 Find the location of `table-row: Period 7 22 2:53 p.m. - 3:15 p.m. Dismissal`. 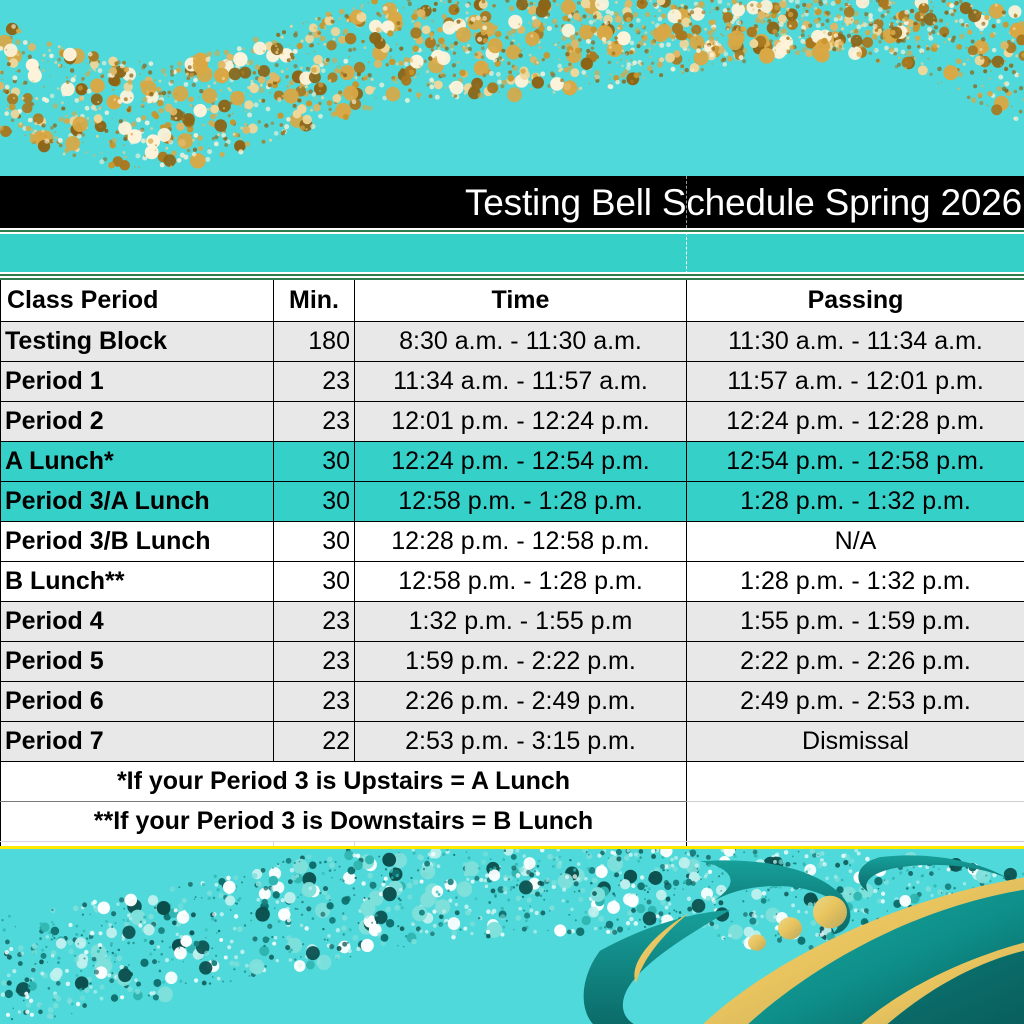

table-row: Period 7 22 2:53 p.m. - 3:15 p.m. Dismissal is located at coordinates (512, 741).